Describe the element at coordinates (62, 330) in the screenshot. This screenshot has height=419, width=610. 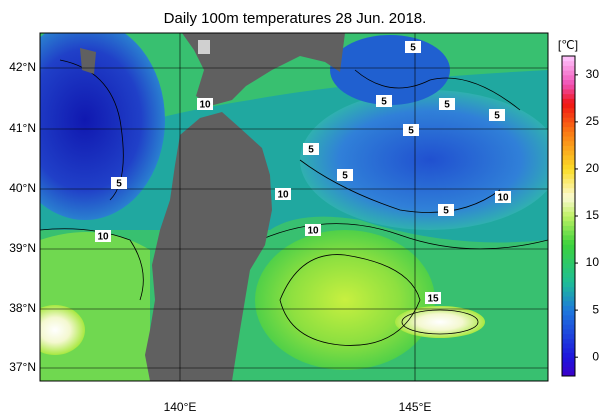
I see `hot-water` at that location.